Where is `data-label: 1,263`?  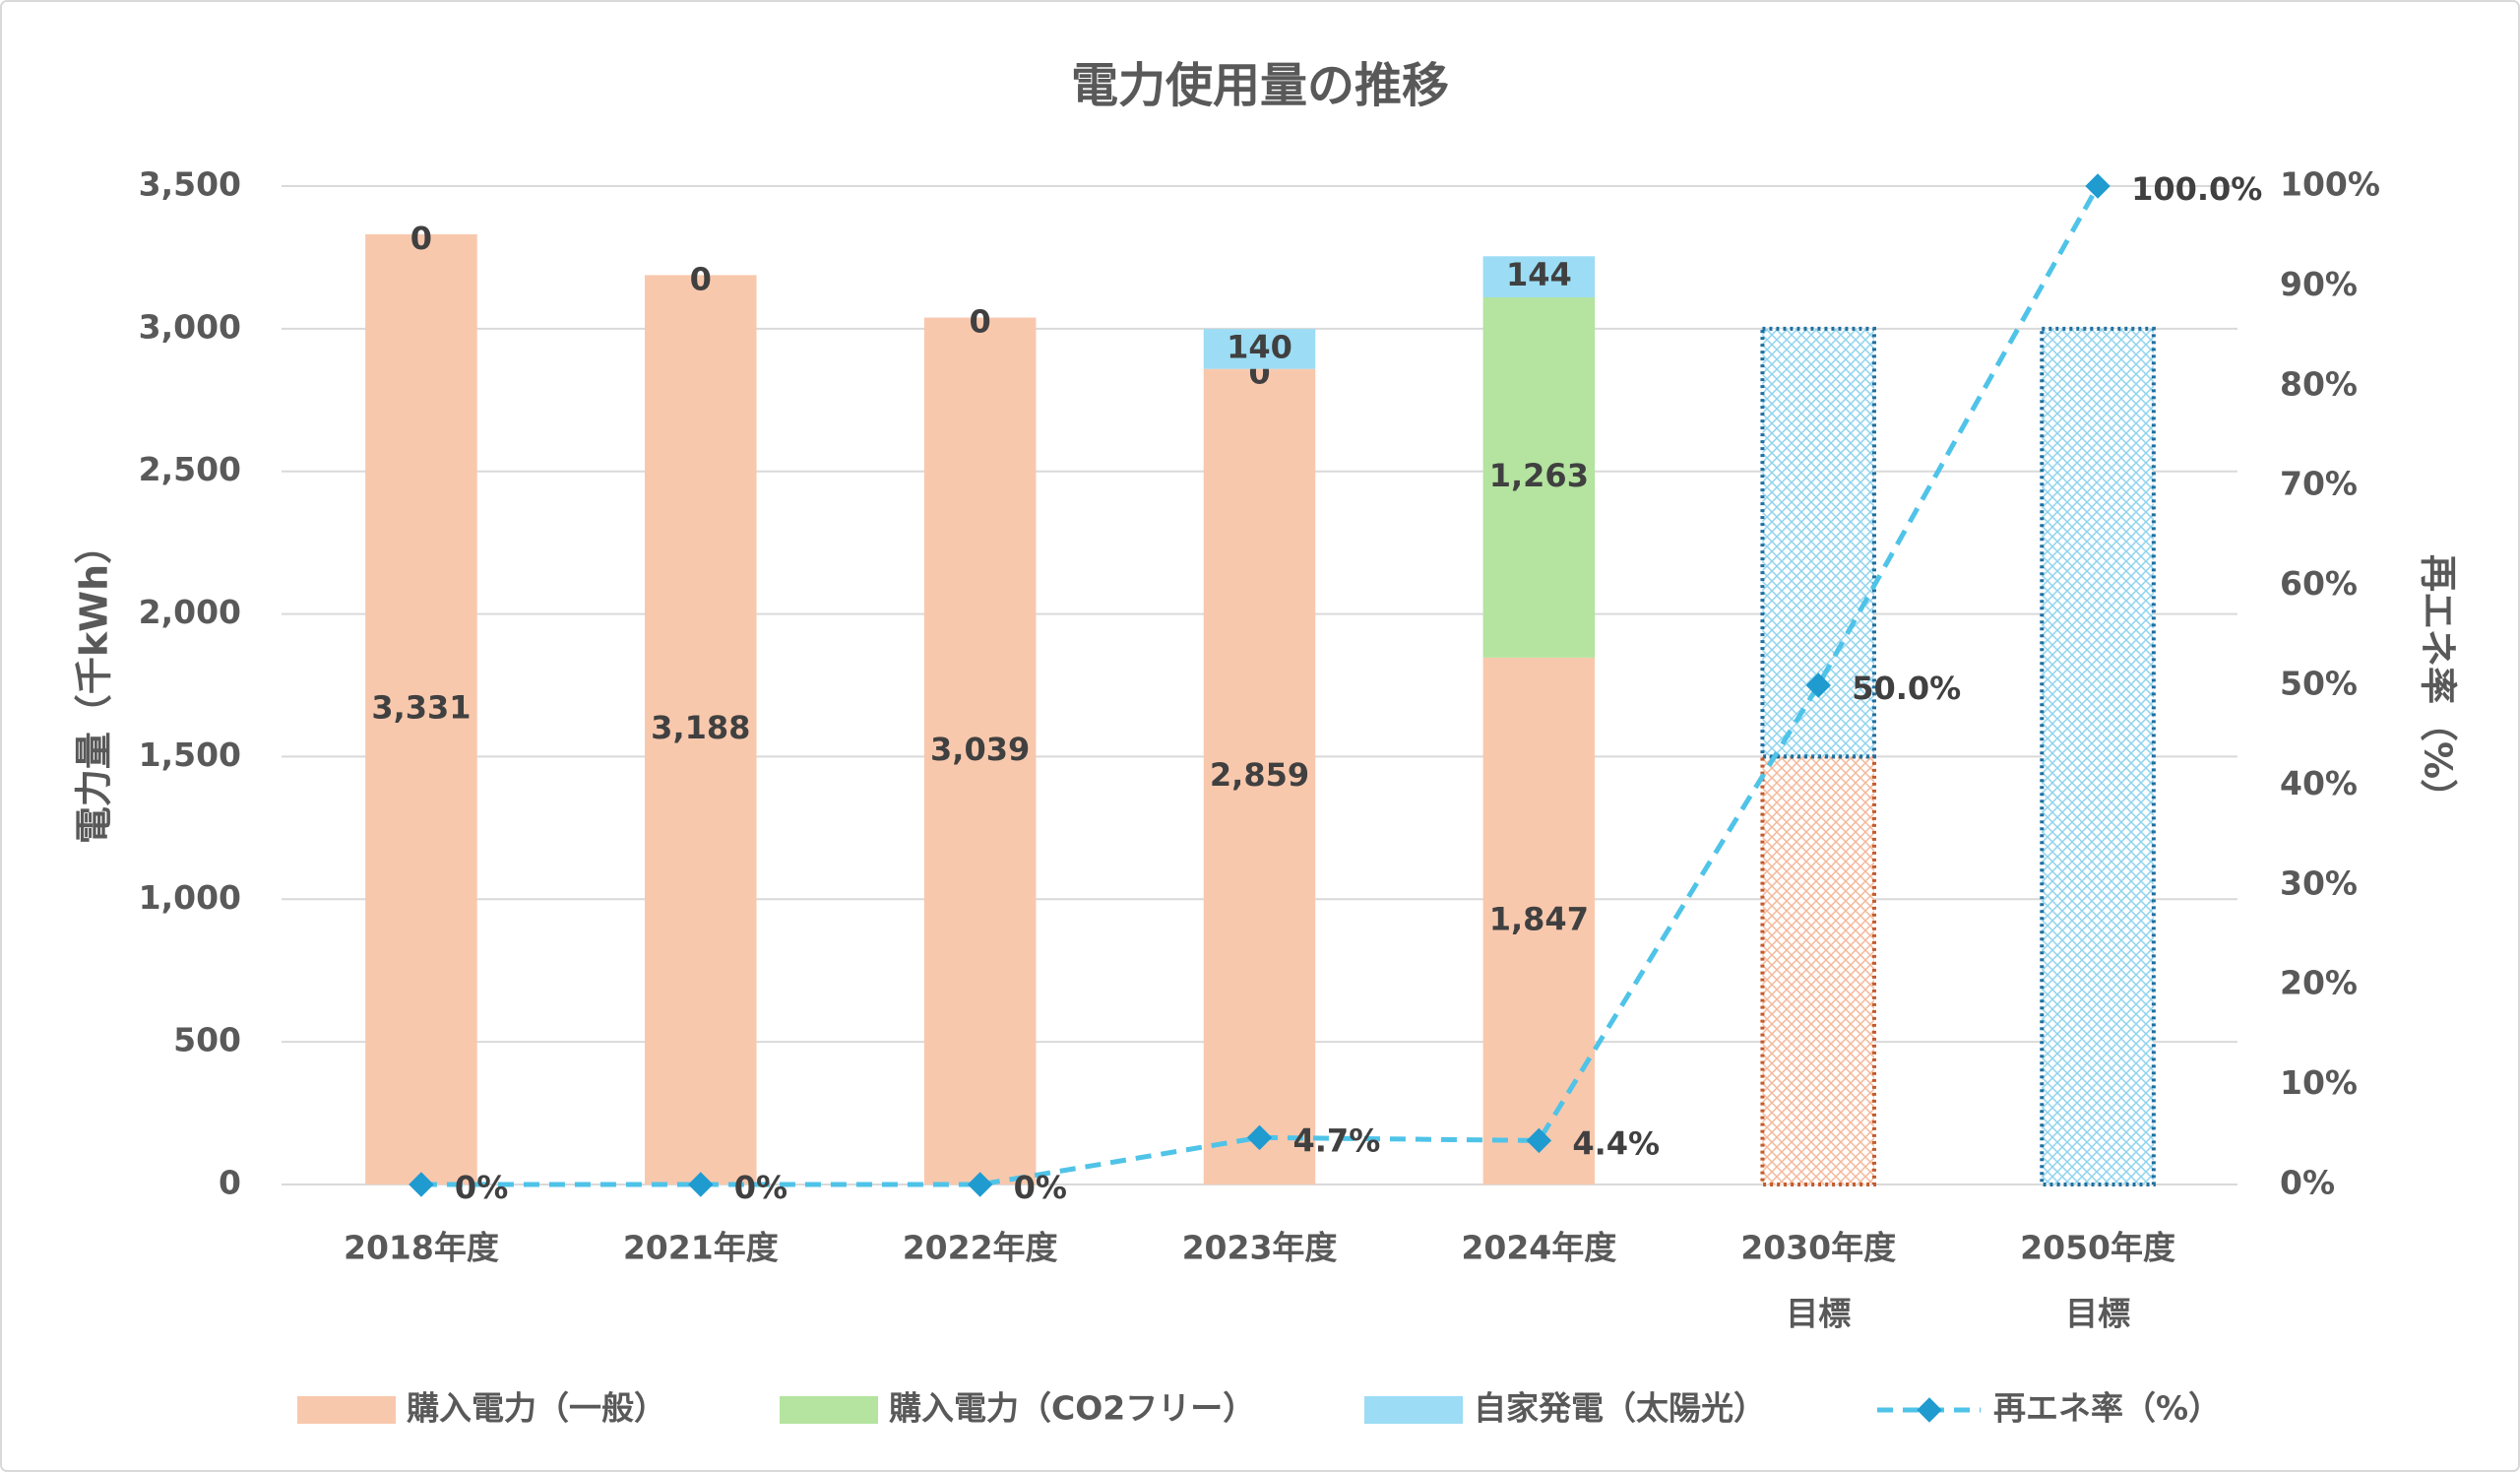
data-label: 1,263 is located at coordinates (1539, 475).